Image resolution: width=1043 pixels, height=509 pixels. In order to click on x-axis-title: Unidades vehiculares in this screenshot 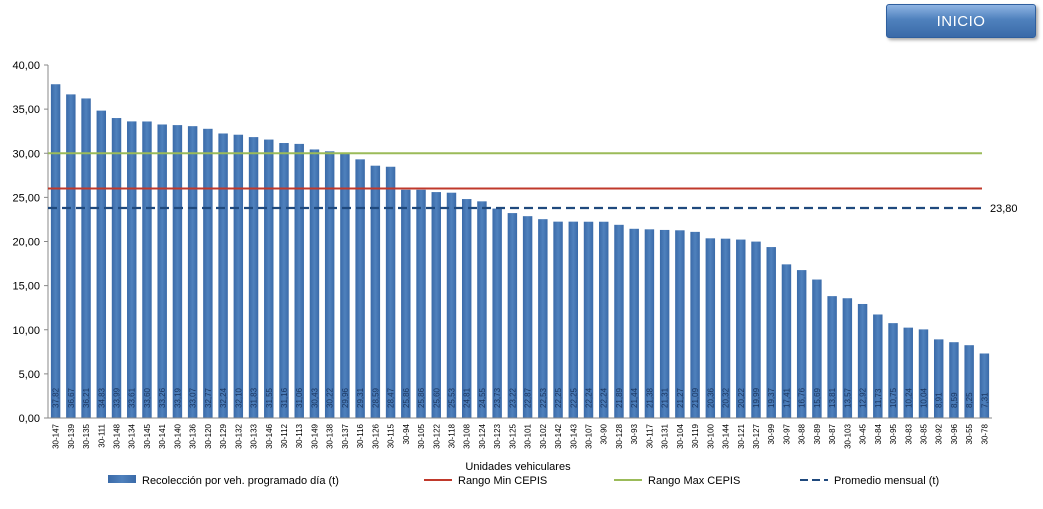, I will do `click(518, 467)`.